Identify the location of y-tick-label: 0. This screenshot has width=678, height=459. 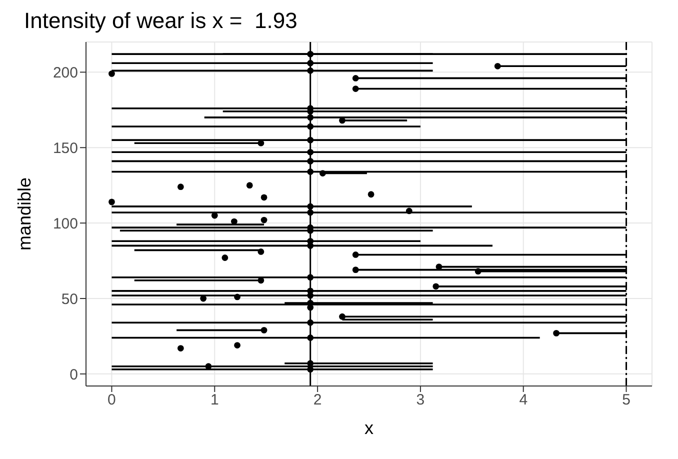
(74, 375).